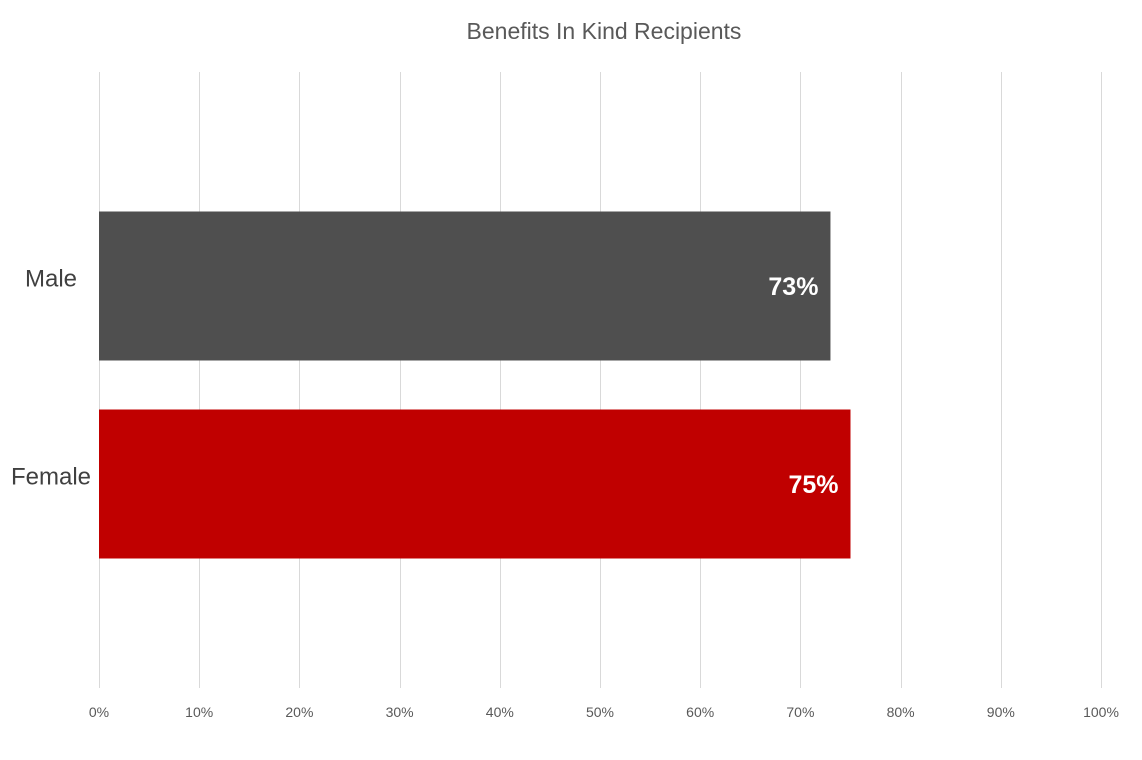 This screenshot has height=760, width=1142. Describe the element at coordinates (800, 712) in the screenshot. I see `x-tick-label: 70%` at that location.